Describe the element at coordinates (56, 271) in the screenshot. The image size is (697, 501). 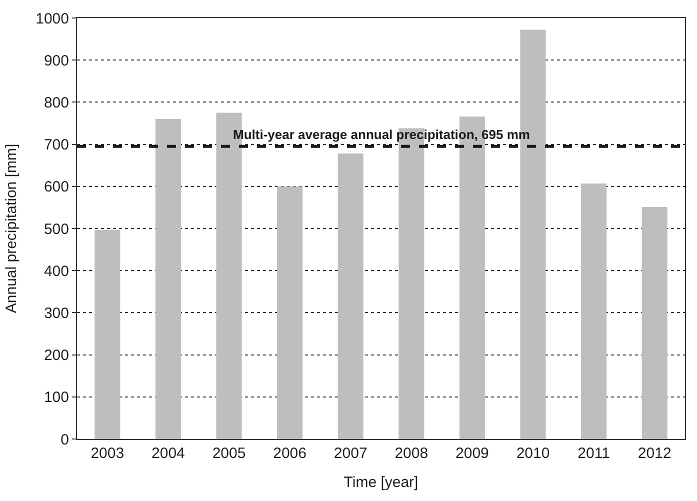
I see `y-tick-label: 400` at that location.